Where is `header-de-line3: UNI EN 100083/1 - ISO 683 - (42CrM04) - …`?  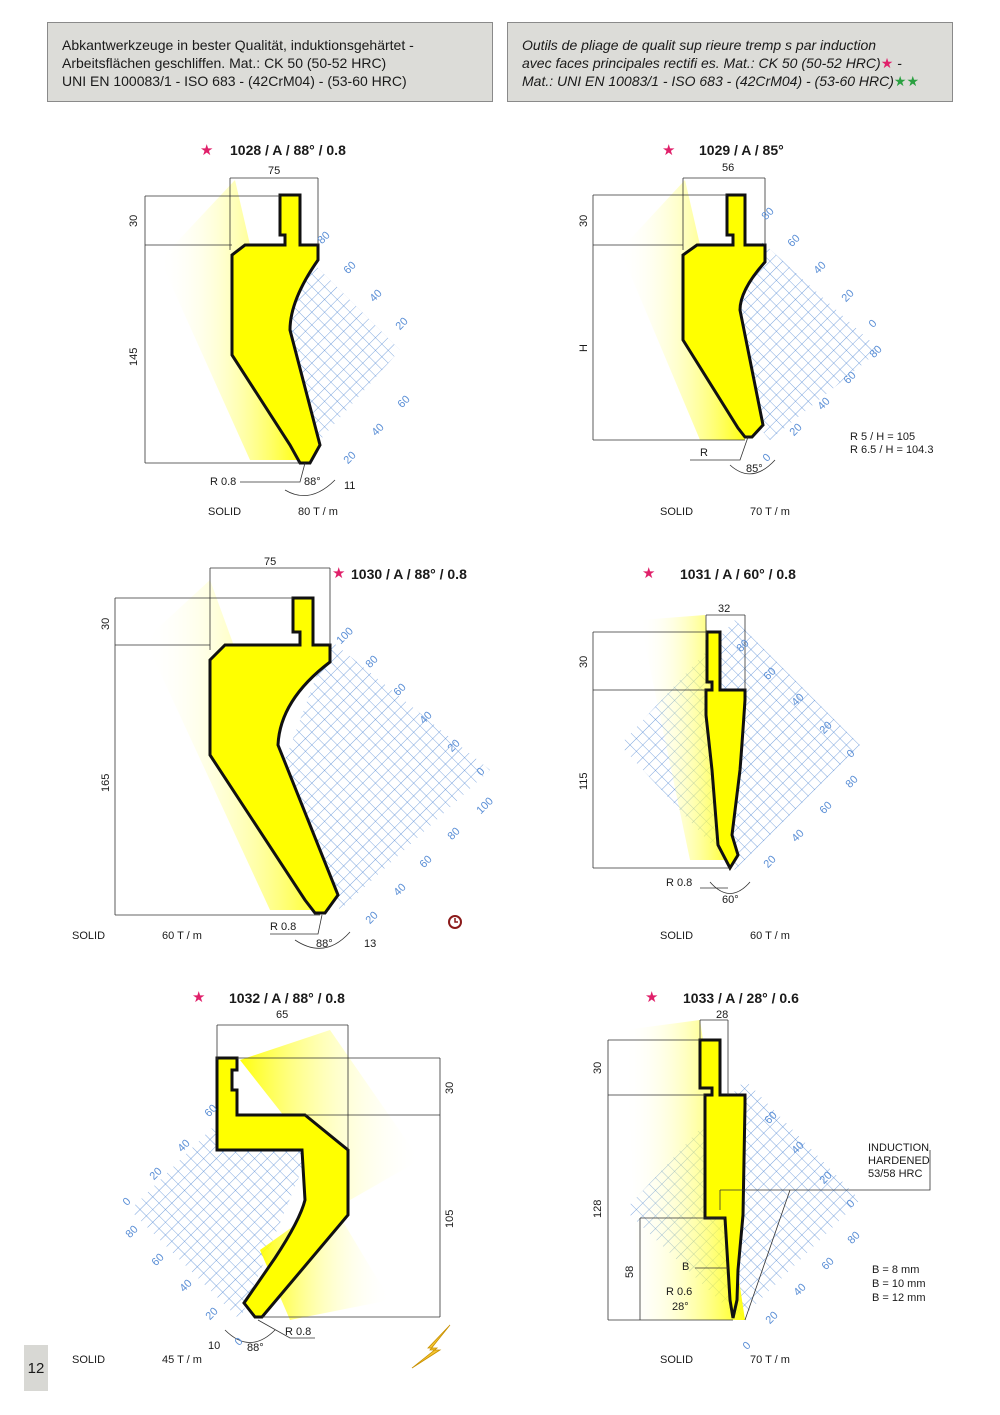
header-de-line3: UNI EN 100083/1 - ISO 683 - (42CrM04) - … is located at coordinates (234, 81).